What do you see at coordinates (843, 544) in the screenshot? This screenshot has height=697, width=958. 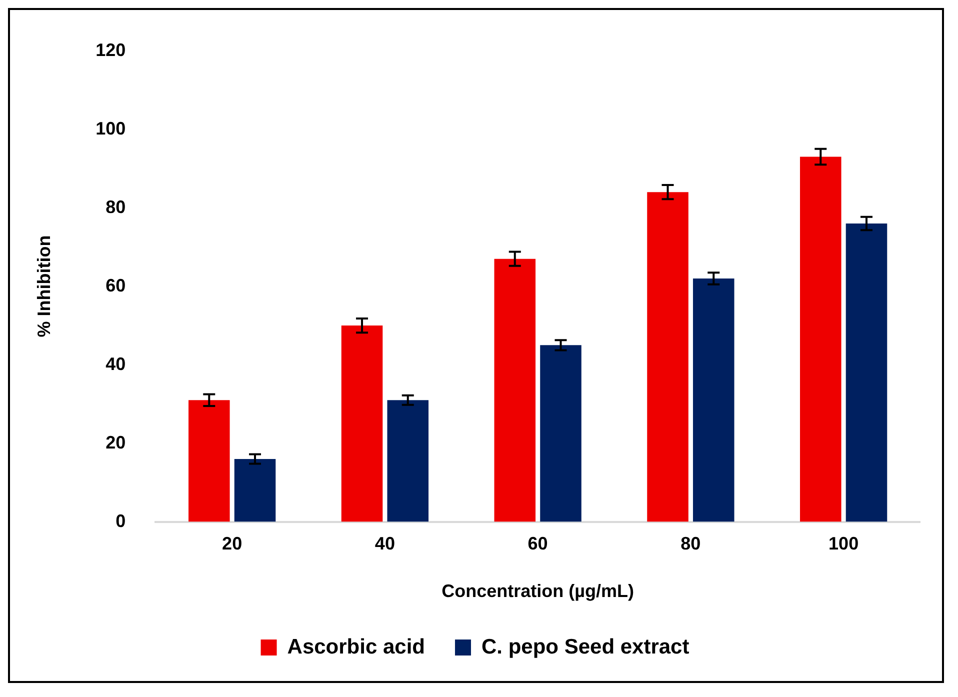 I see `x-tick-label: 100` at bounding box center [843, 544].